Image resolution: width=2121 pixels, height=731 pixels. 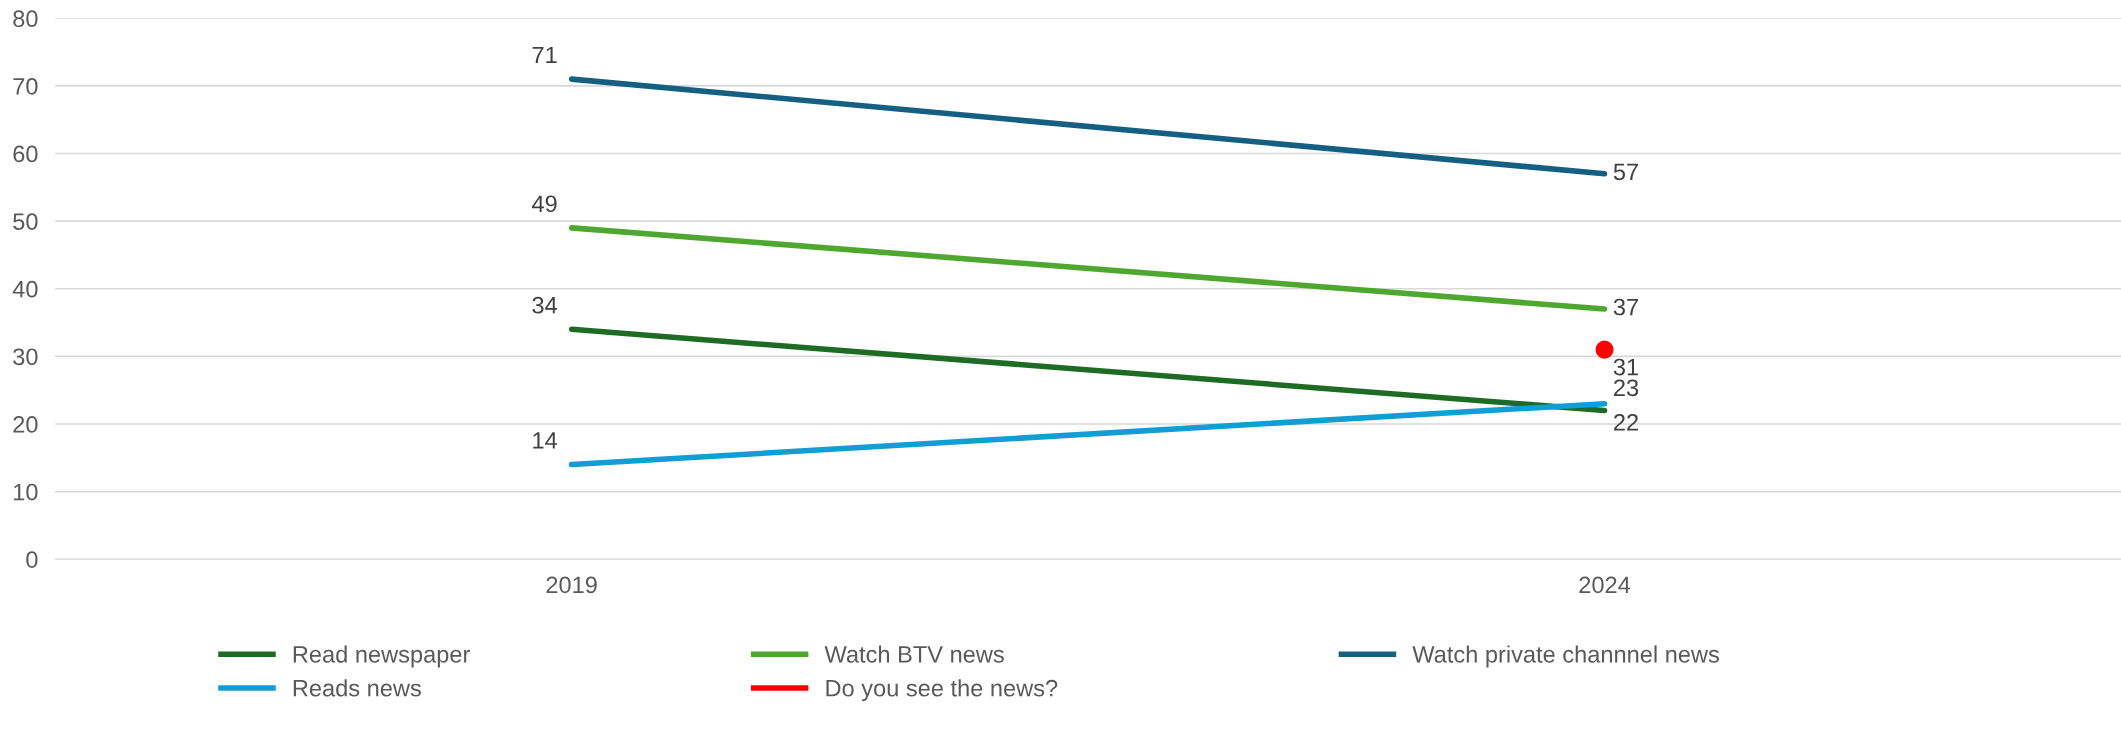 I want to click on y-tick-label: 0, so click(x=32, y=559).